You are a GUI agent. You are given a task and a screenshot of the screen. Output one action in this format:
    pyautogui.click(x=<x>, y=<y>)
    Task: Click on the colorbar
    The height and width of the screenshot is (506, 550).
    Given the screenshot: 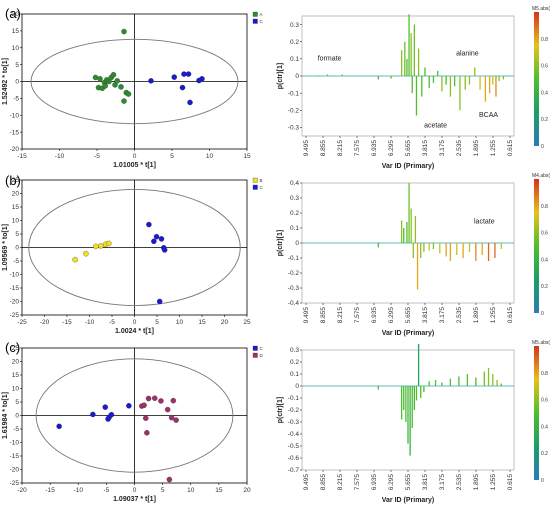 What is the action you would take?
    pyautogui.click(x=536, y=79)
    